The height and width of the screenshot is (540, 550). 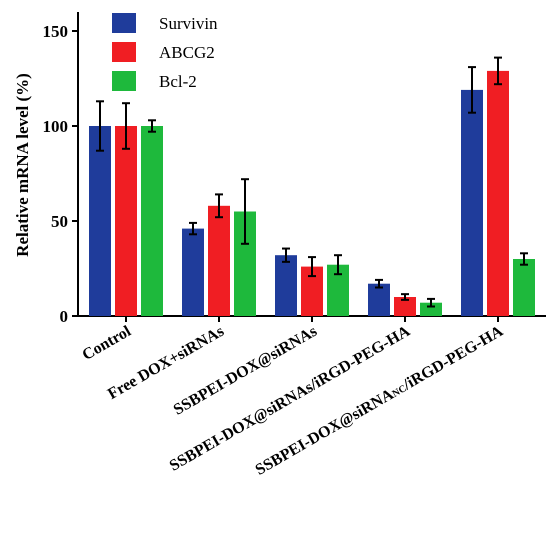 I want to click on legend-swatch-survivin, so click(x=124, y=23).